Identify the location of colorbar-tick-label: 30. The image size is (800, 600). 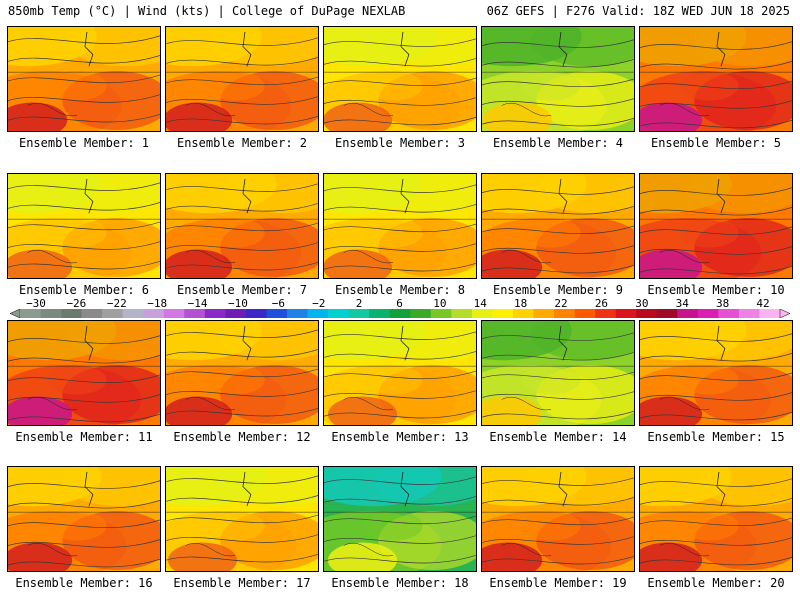
(642, 303).